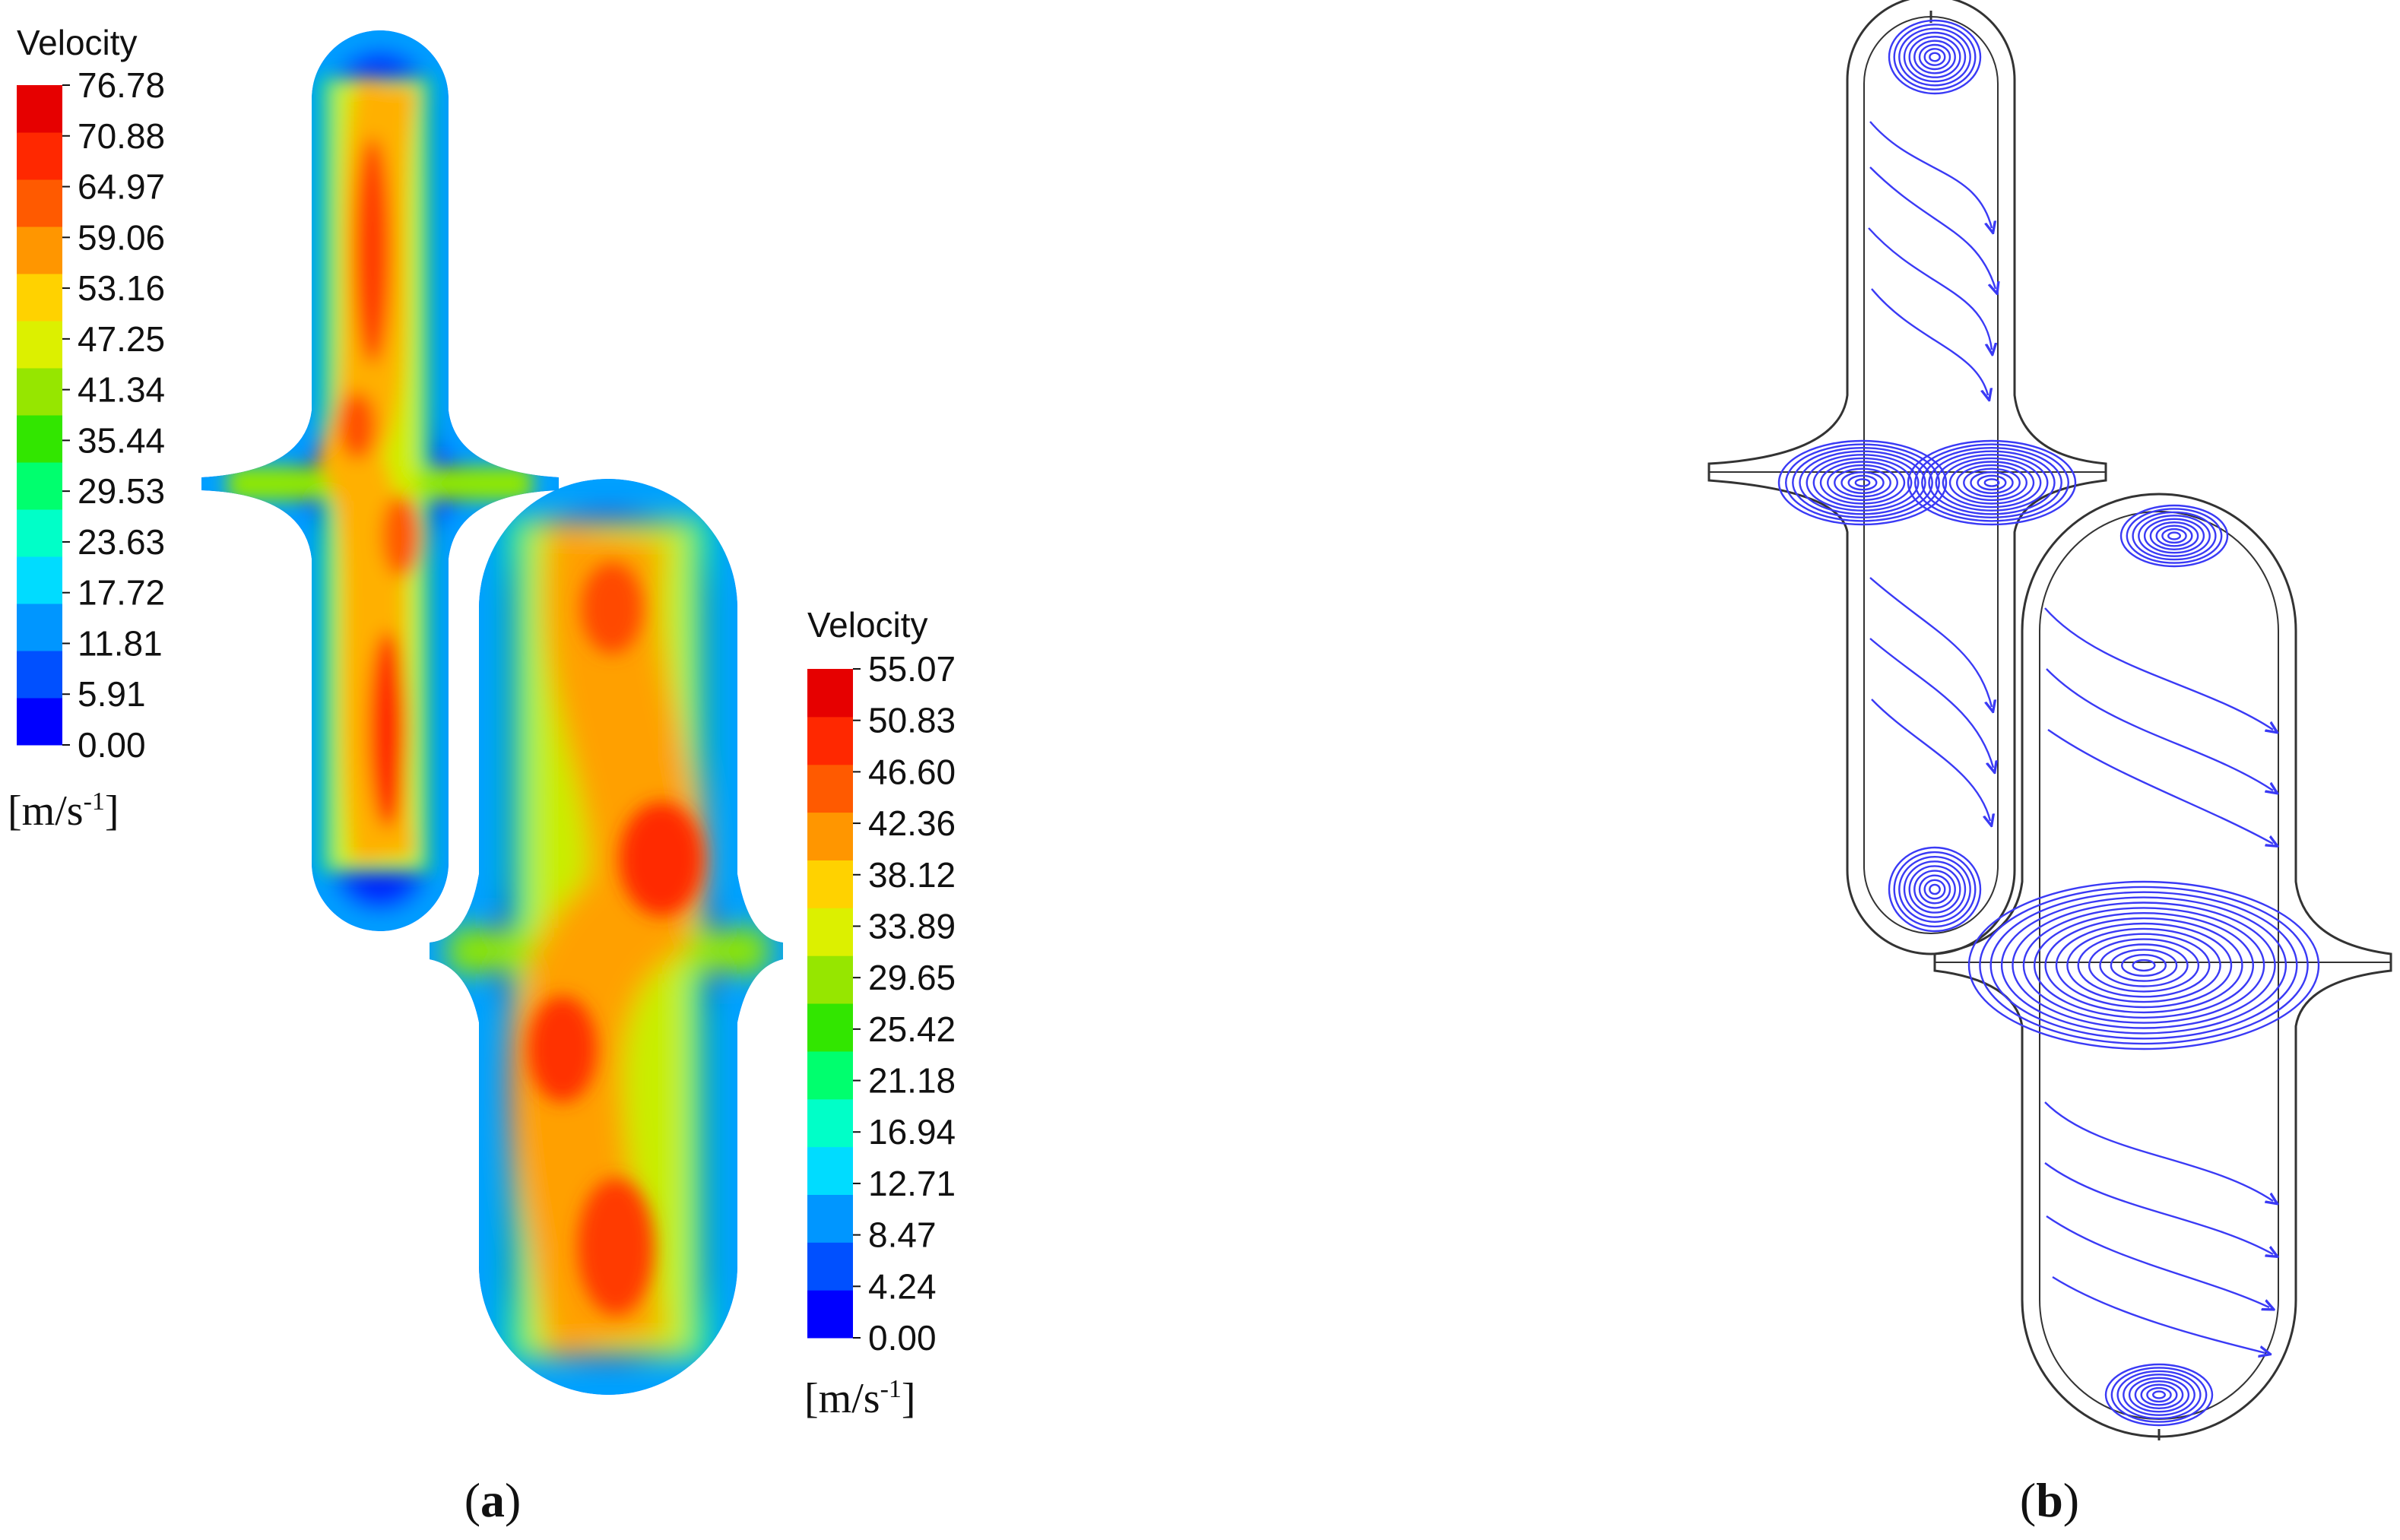 This screenshot has height=1540, width=2400. I want to click on vortex-lower-top, so click(2174, 536).